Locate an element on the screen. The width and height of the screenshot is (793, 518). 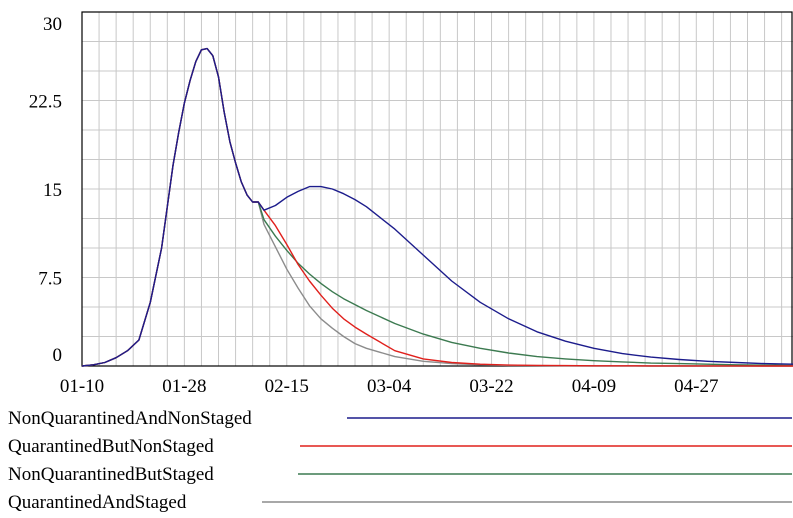
legend-label: QuarantinedButNonStaged is located at coordinates (111, 446).